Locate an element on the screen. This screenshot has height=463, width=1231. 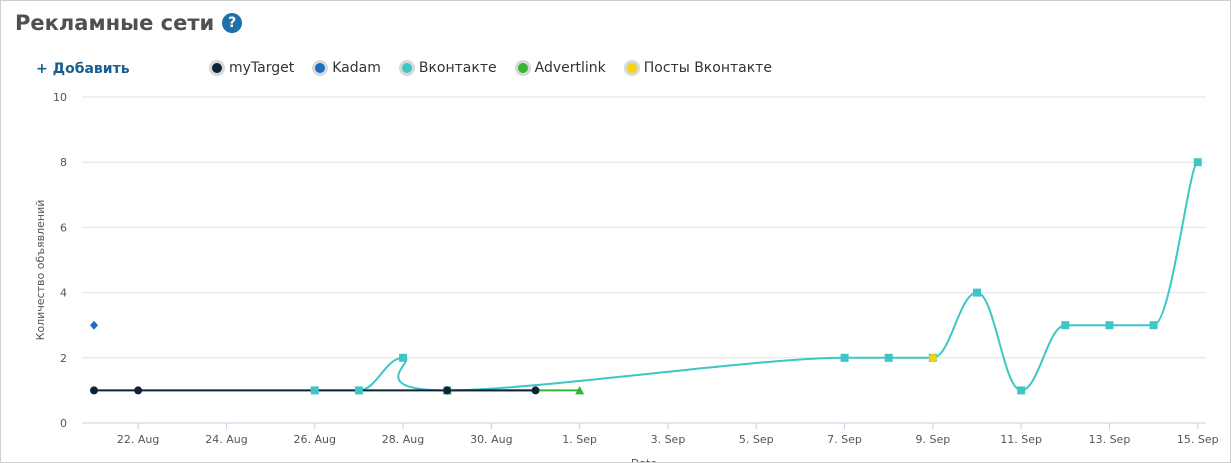
x-tick-label: 7. Sep is located at coordinates (844, 439).